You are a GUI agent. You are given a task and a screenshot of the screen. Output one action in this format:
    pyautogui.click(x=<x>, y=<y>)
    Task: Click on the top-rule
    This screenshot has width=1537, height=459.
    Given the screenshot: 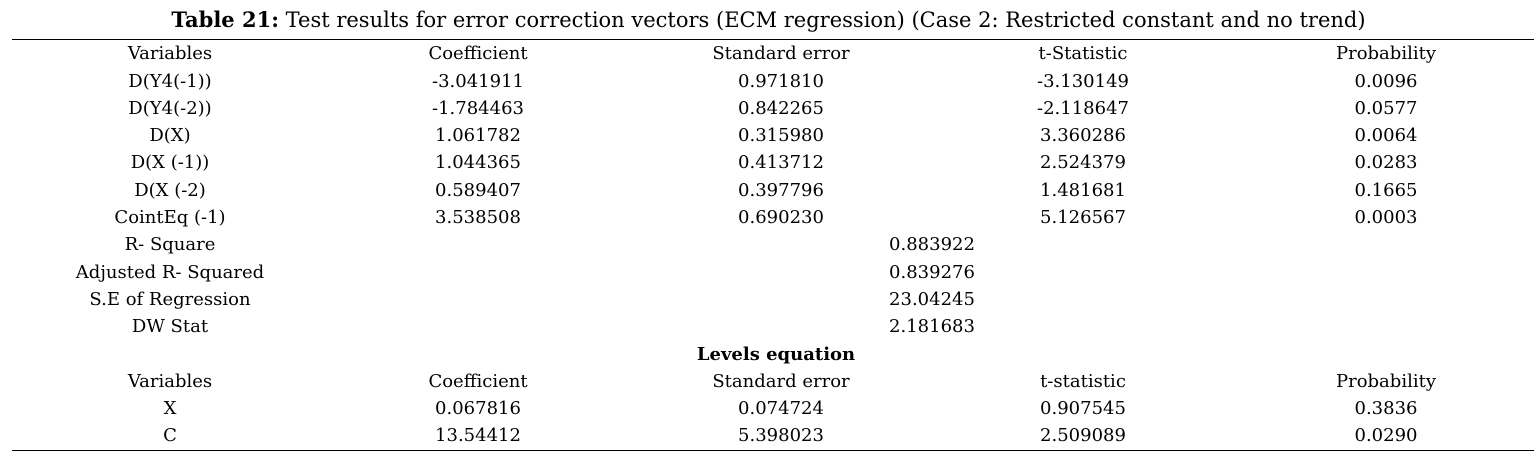 What is the action you would take?
    pyautogui.click(x=773, y=39)
    